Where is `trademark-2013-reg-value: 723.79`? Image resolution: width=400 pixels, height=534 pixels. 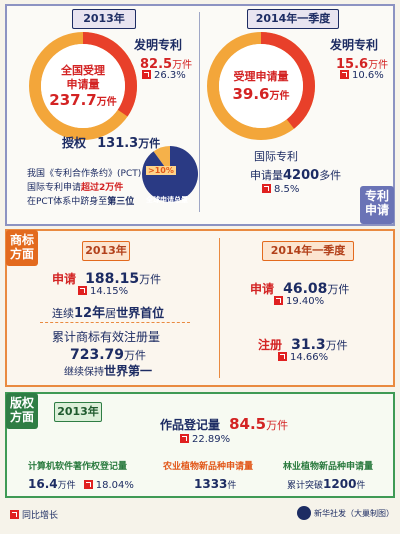 trademark-2013-reg-value: 723.79 is located at coordinates (97, 355).